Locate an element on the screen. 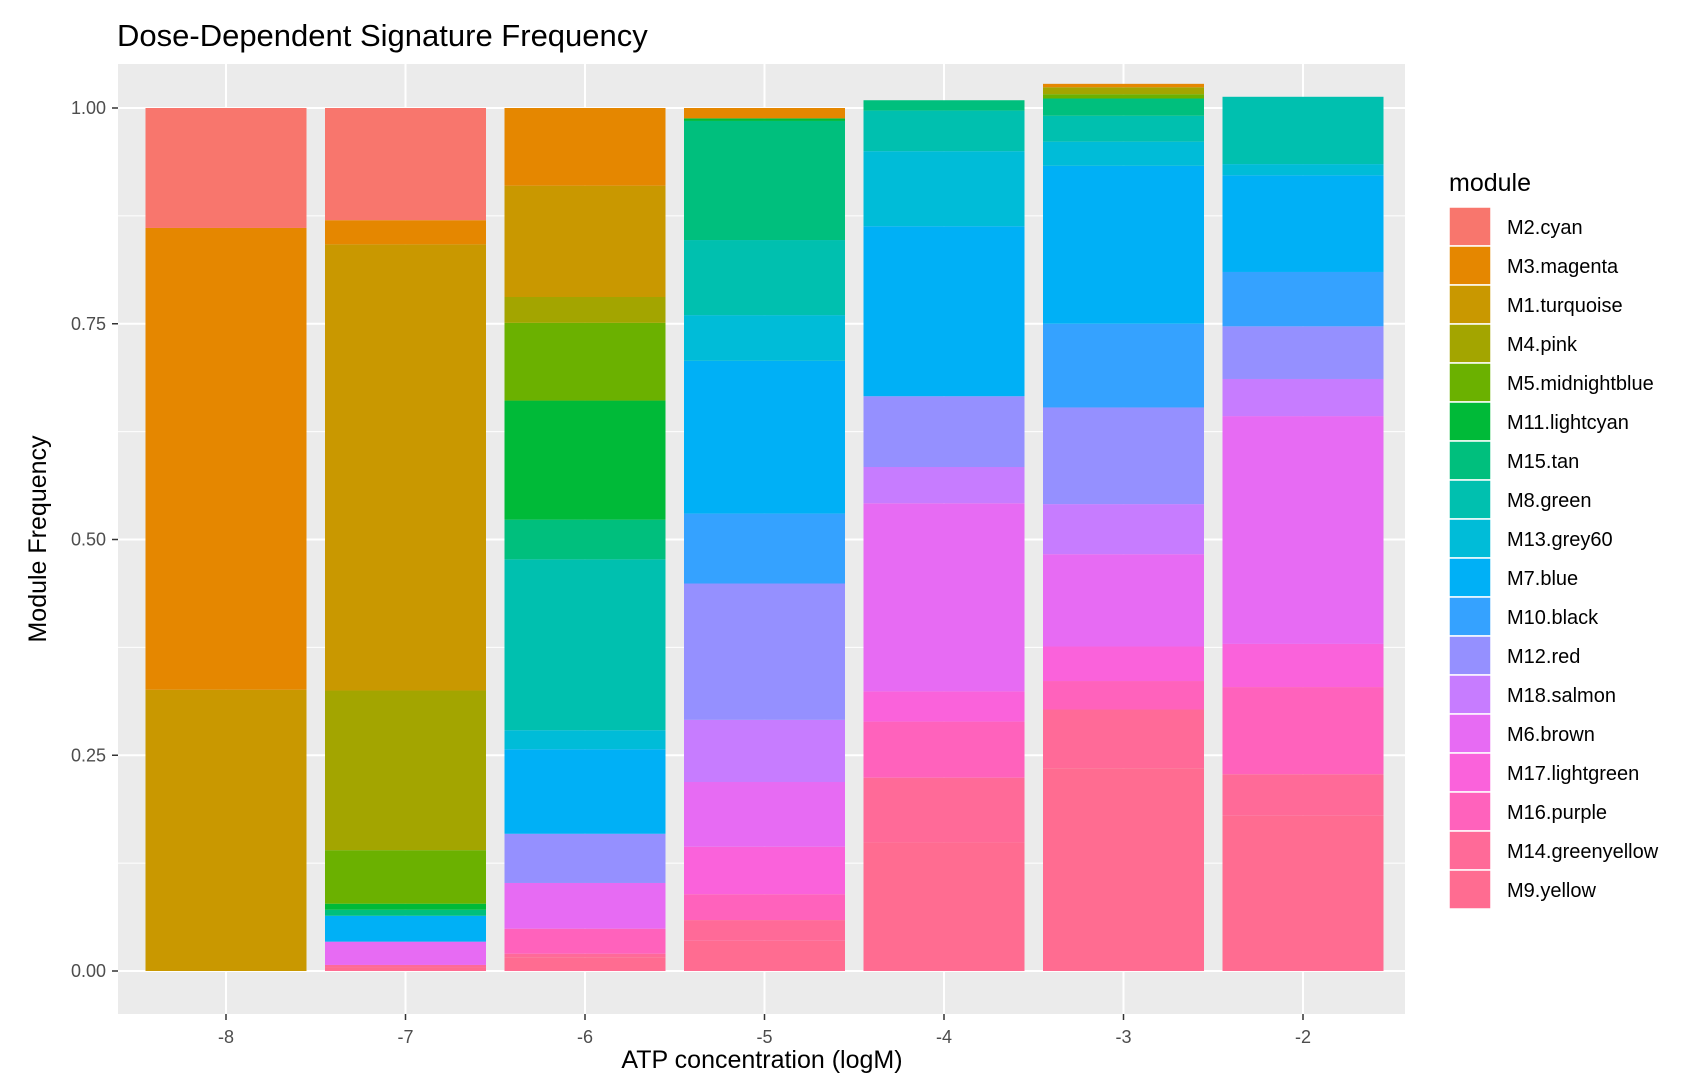  y-tick-label: 0.00 is located at coordinates (88, 971).